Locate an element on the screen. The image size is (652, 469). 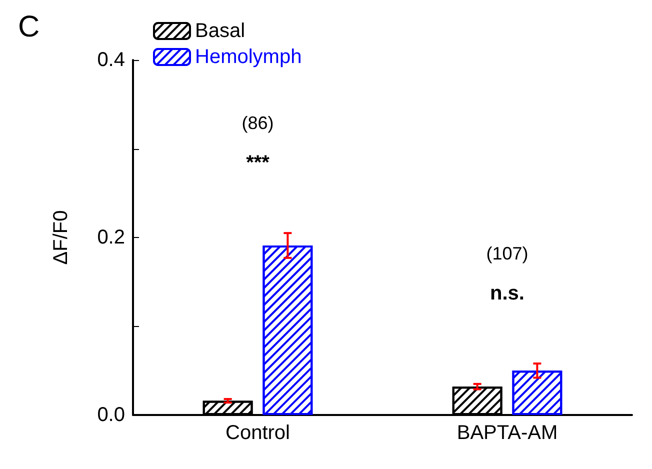
legend-label: Basal is located at coordinates (220, 31).